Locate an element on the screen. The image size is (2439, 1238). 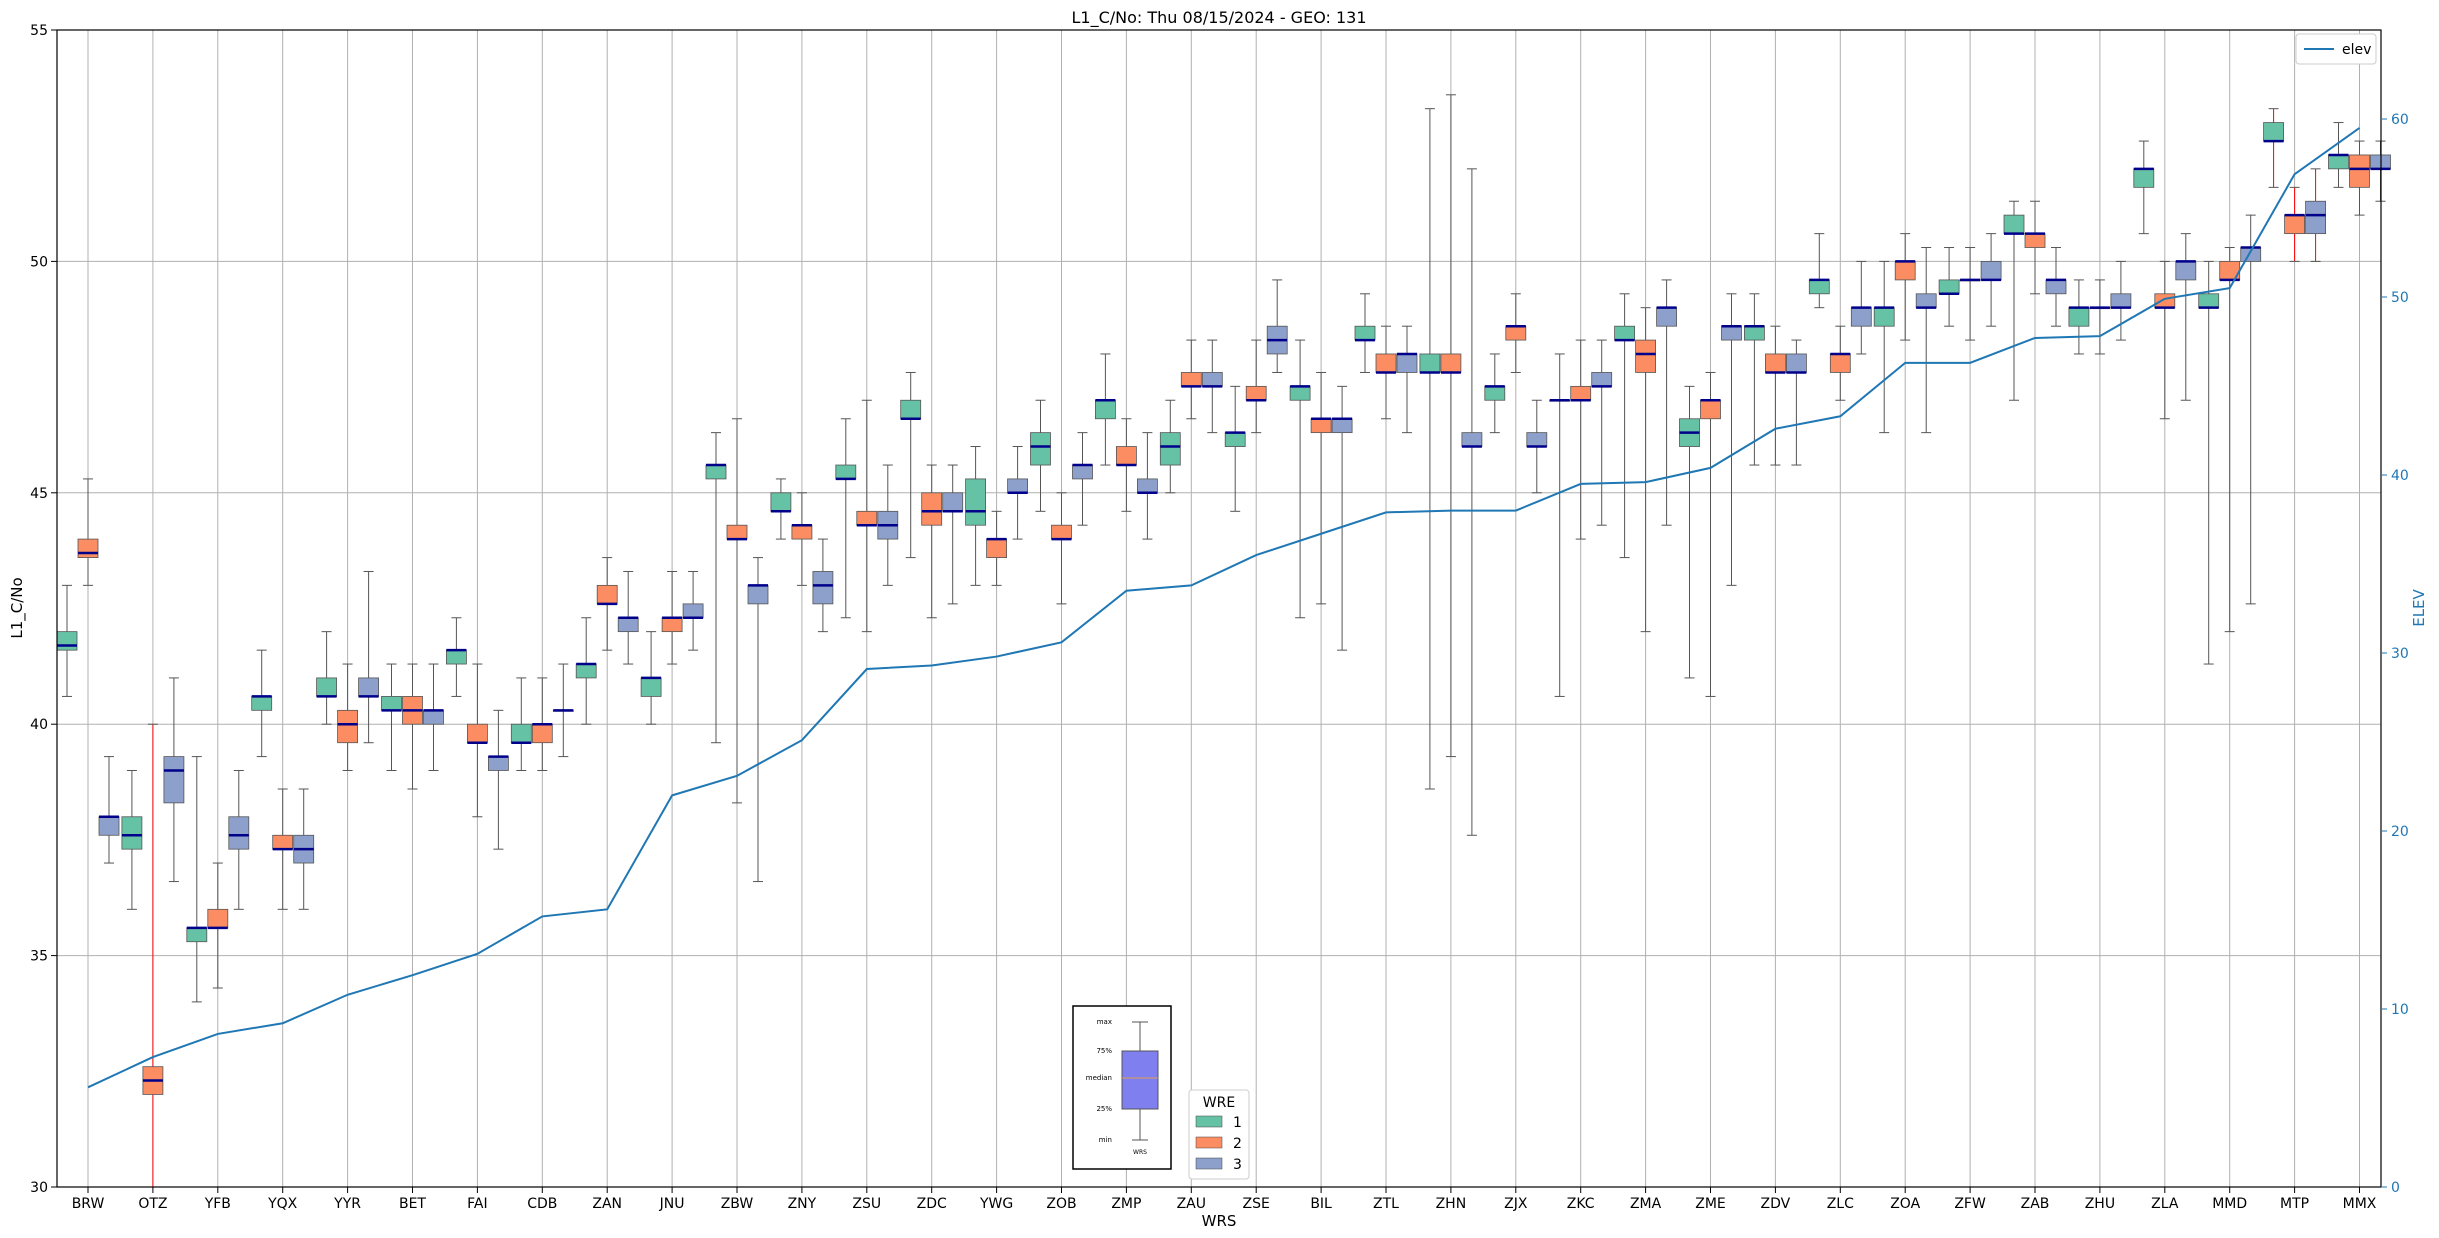
box-zhn-wre1 is located at coordinates (1430, 449).